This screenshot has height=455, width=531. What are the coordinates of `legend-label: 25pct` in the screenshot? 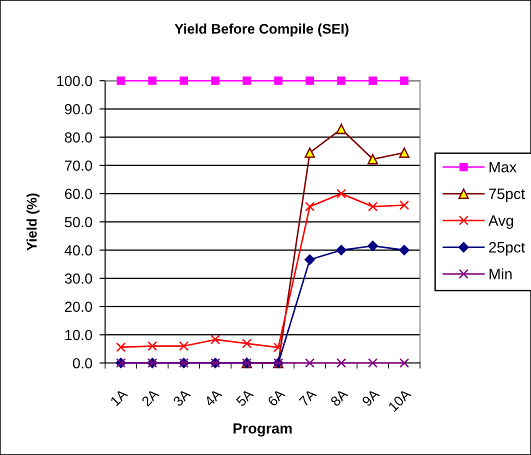 It's located at (507, 249).